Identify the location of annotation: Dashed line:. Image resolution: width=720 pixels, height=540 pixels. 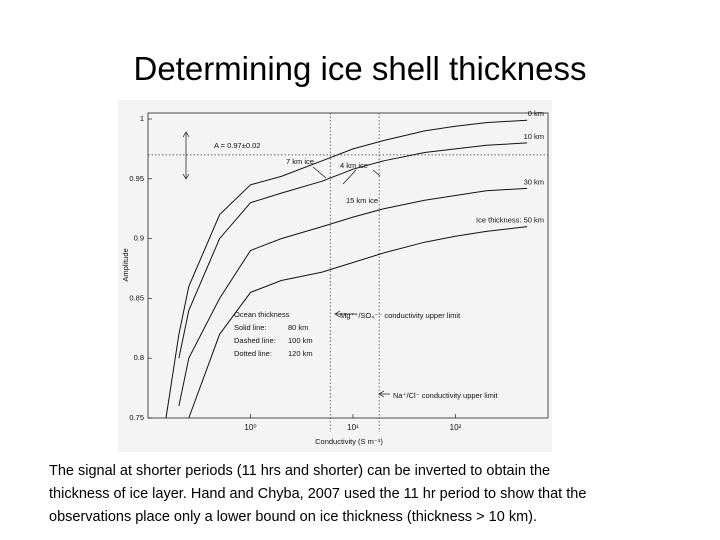
(255, 340).